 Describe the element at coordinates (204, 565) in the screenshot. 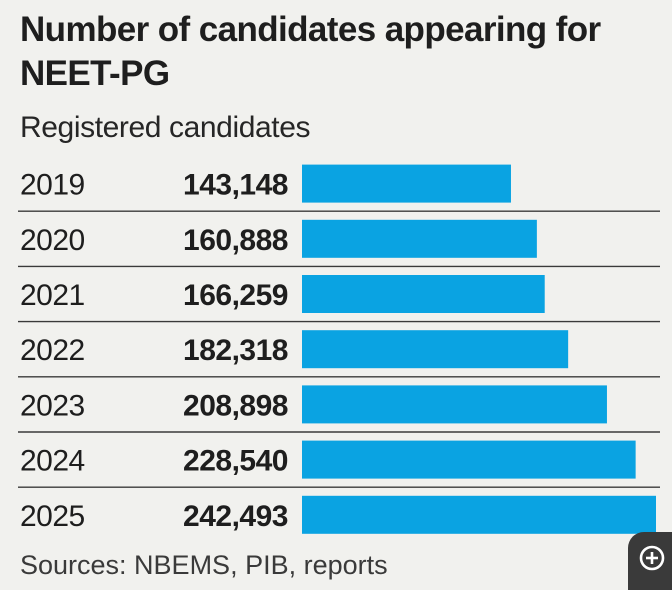

I see `chart-source: Sources: NBEMS, PIB, reports` at that location.